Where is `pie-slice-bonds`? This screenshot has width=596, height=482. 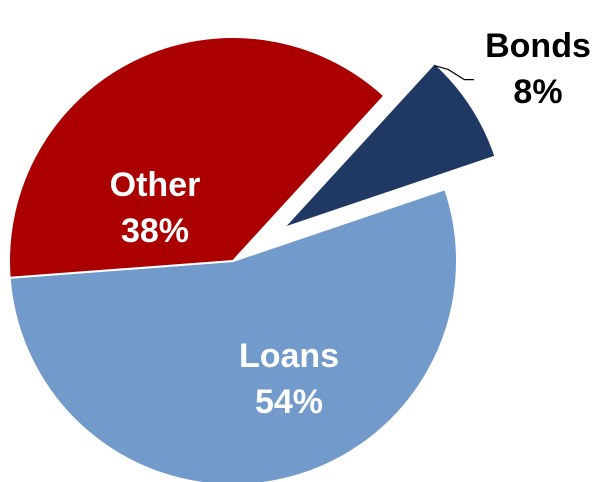 pie-slice-bonds is located at coordinates (389, 146).